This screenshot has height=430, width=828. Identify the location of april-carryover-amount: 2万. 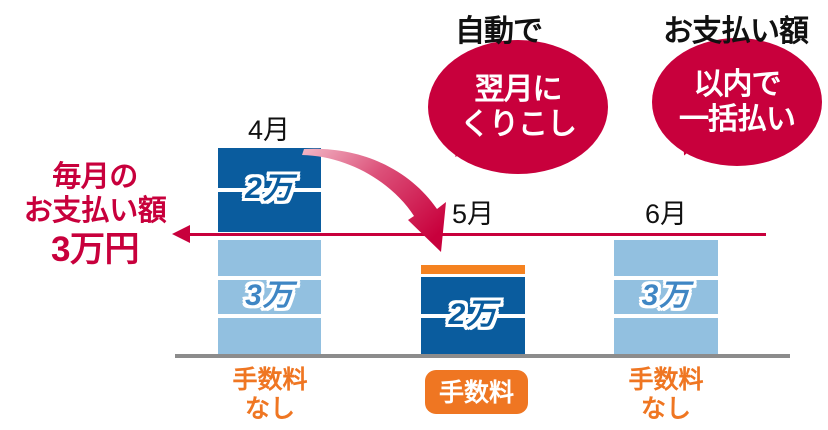
(269, 188).